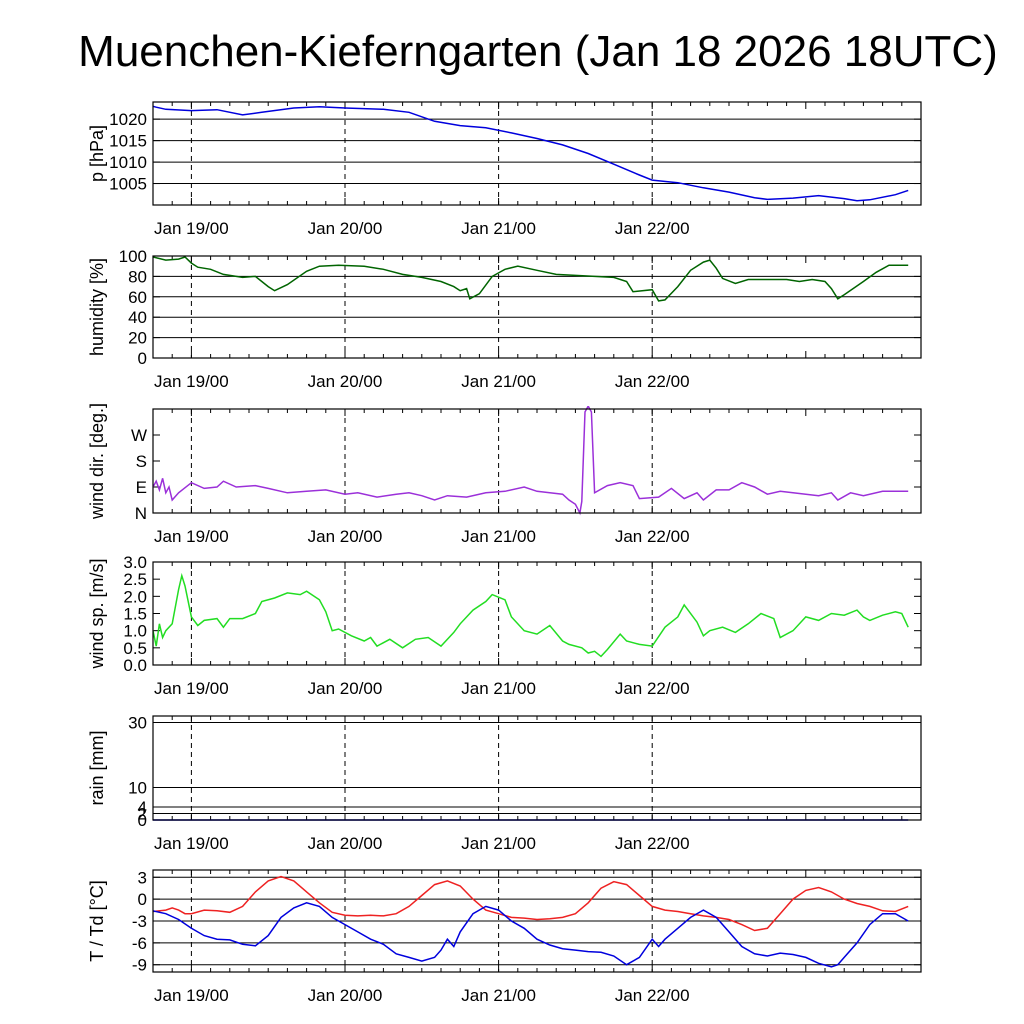 The height and width of the screenshot is (1024, 1024). What do you see at coordinates (97, 307) in the screenshot?
I see `y-axis-label-humidity: humidity [%]` at bounding box center [97, 307].